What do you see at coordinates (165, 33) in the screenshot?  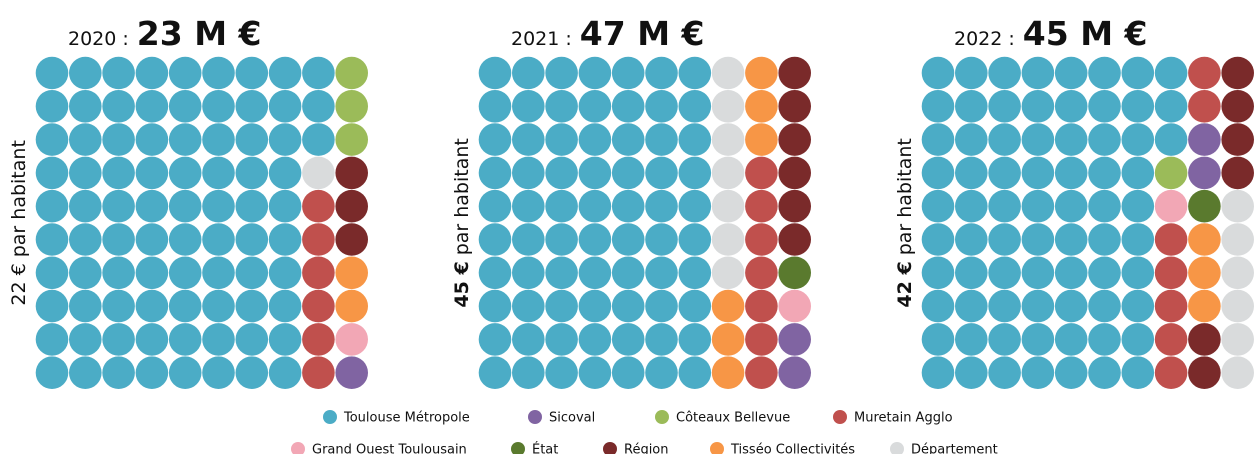 I see `panel-title: 2020 : 23 M €` at bounding box center [165, 33].